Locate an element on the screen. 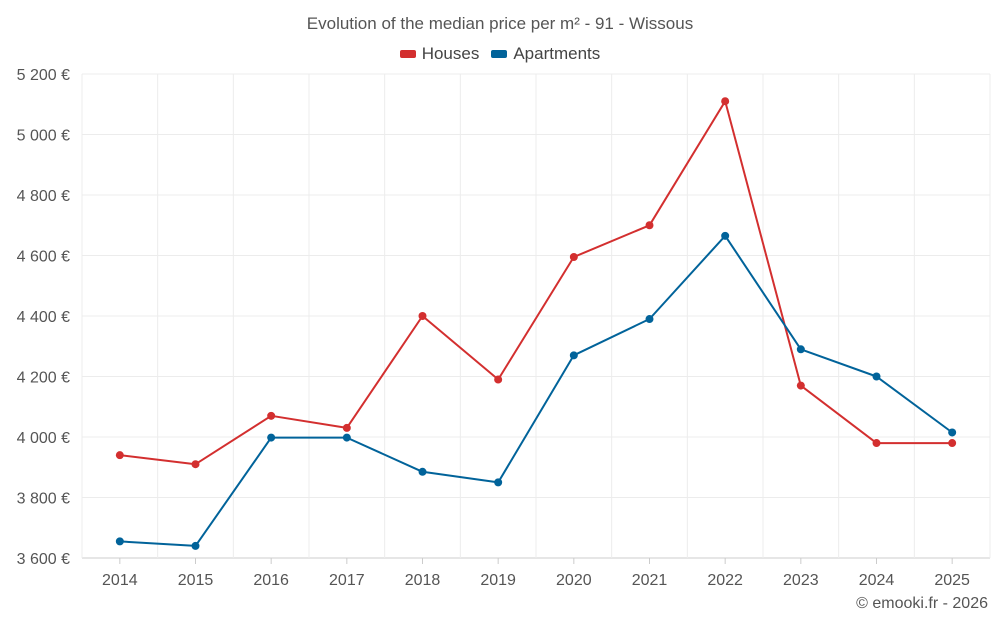  x-tick-label: 2018 is located at coordinates (423, 580).